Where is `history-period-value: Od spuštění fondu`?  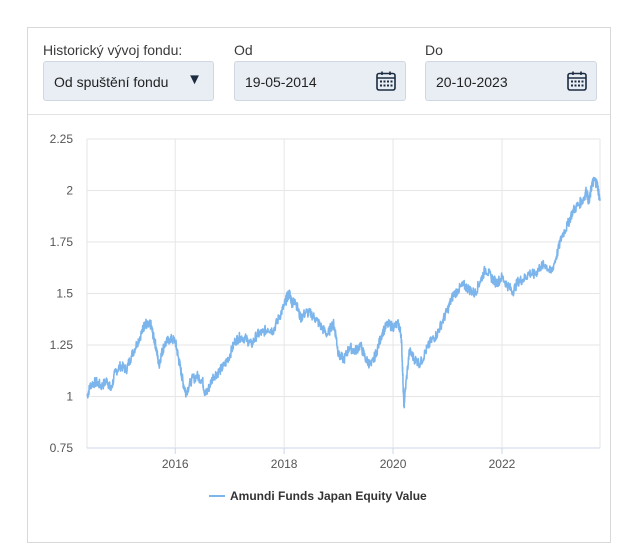
history-period-value: Od spuštění fondu is located at coordinates (111, 82).